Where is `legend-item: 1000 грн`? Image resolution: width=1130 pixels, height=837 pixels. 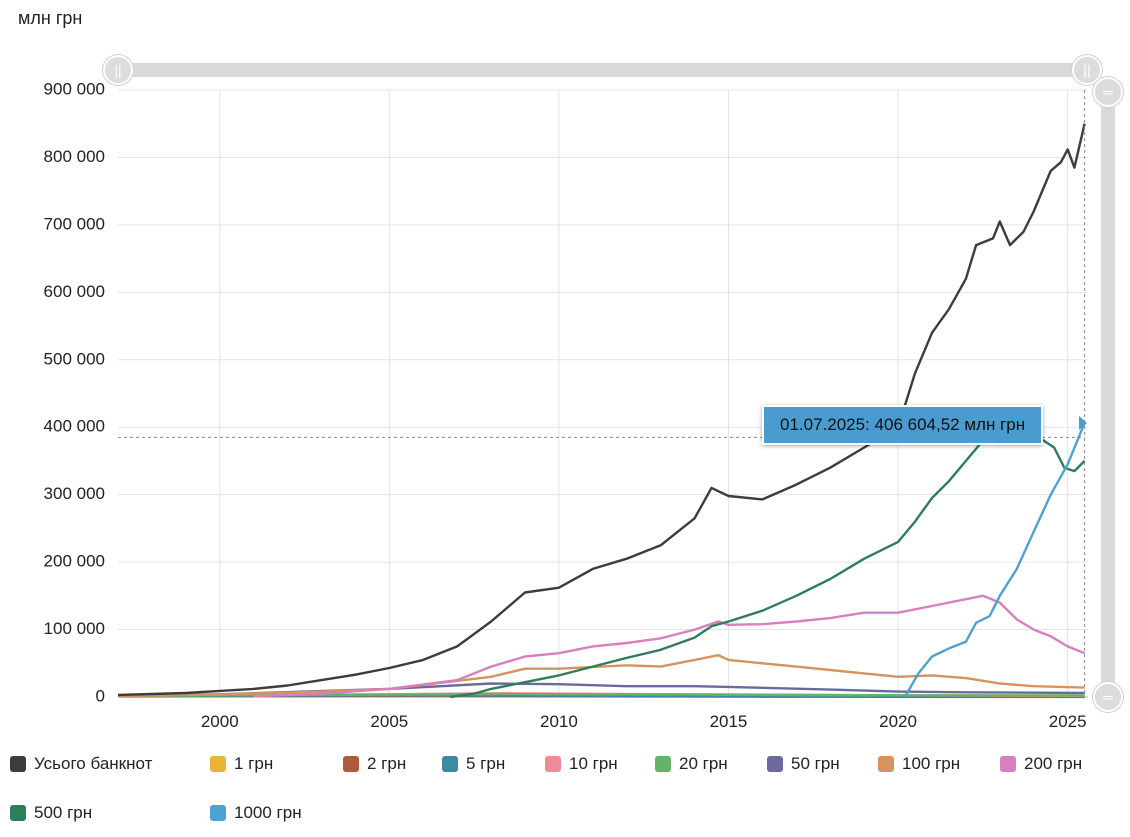 legend-item: 1000 грн is located at coordinates (256, 813).